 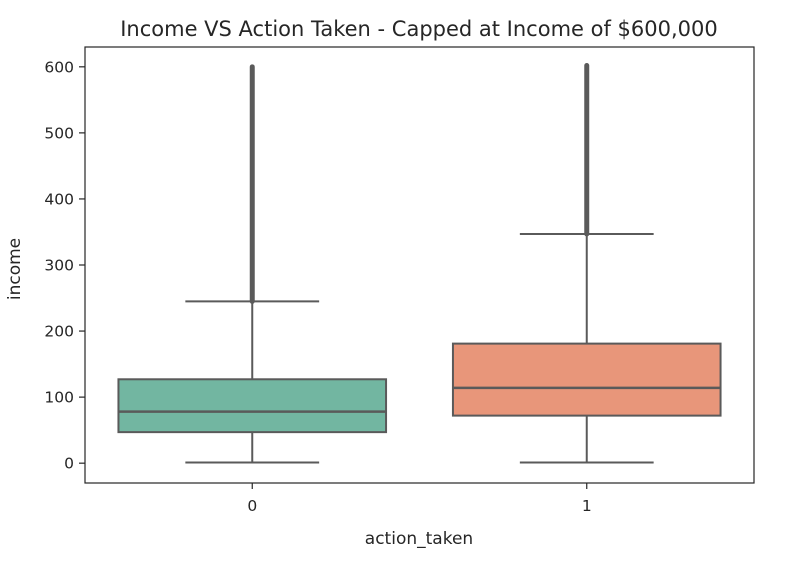 I want to click on x-tick-label-1: 1, so click(x=587, y=506).